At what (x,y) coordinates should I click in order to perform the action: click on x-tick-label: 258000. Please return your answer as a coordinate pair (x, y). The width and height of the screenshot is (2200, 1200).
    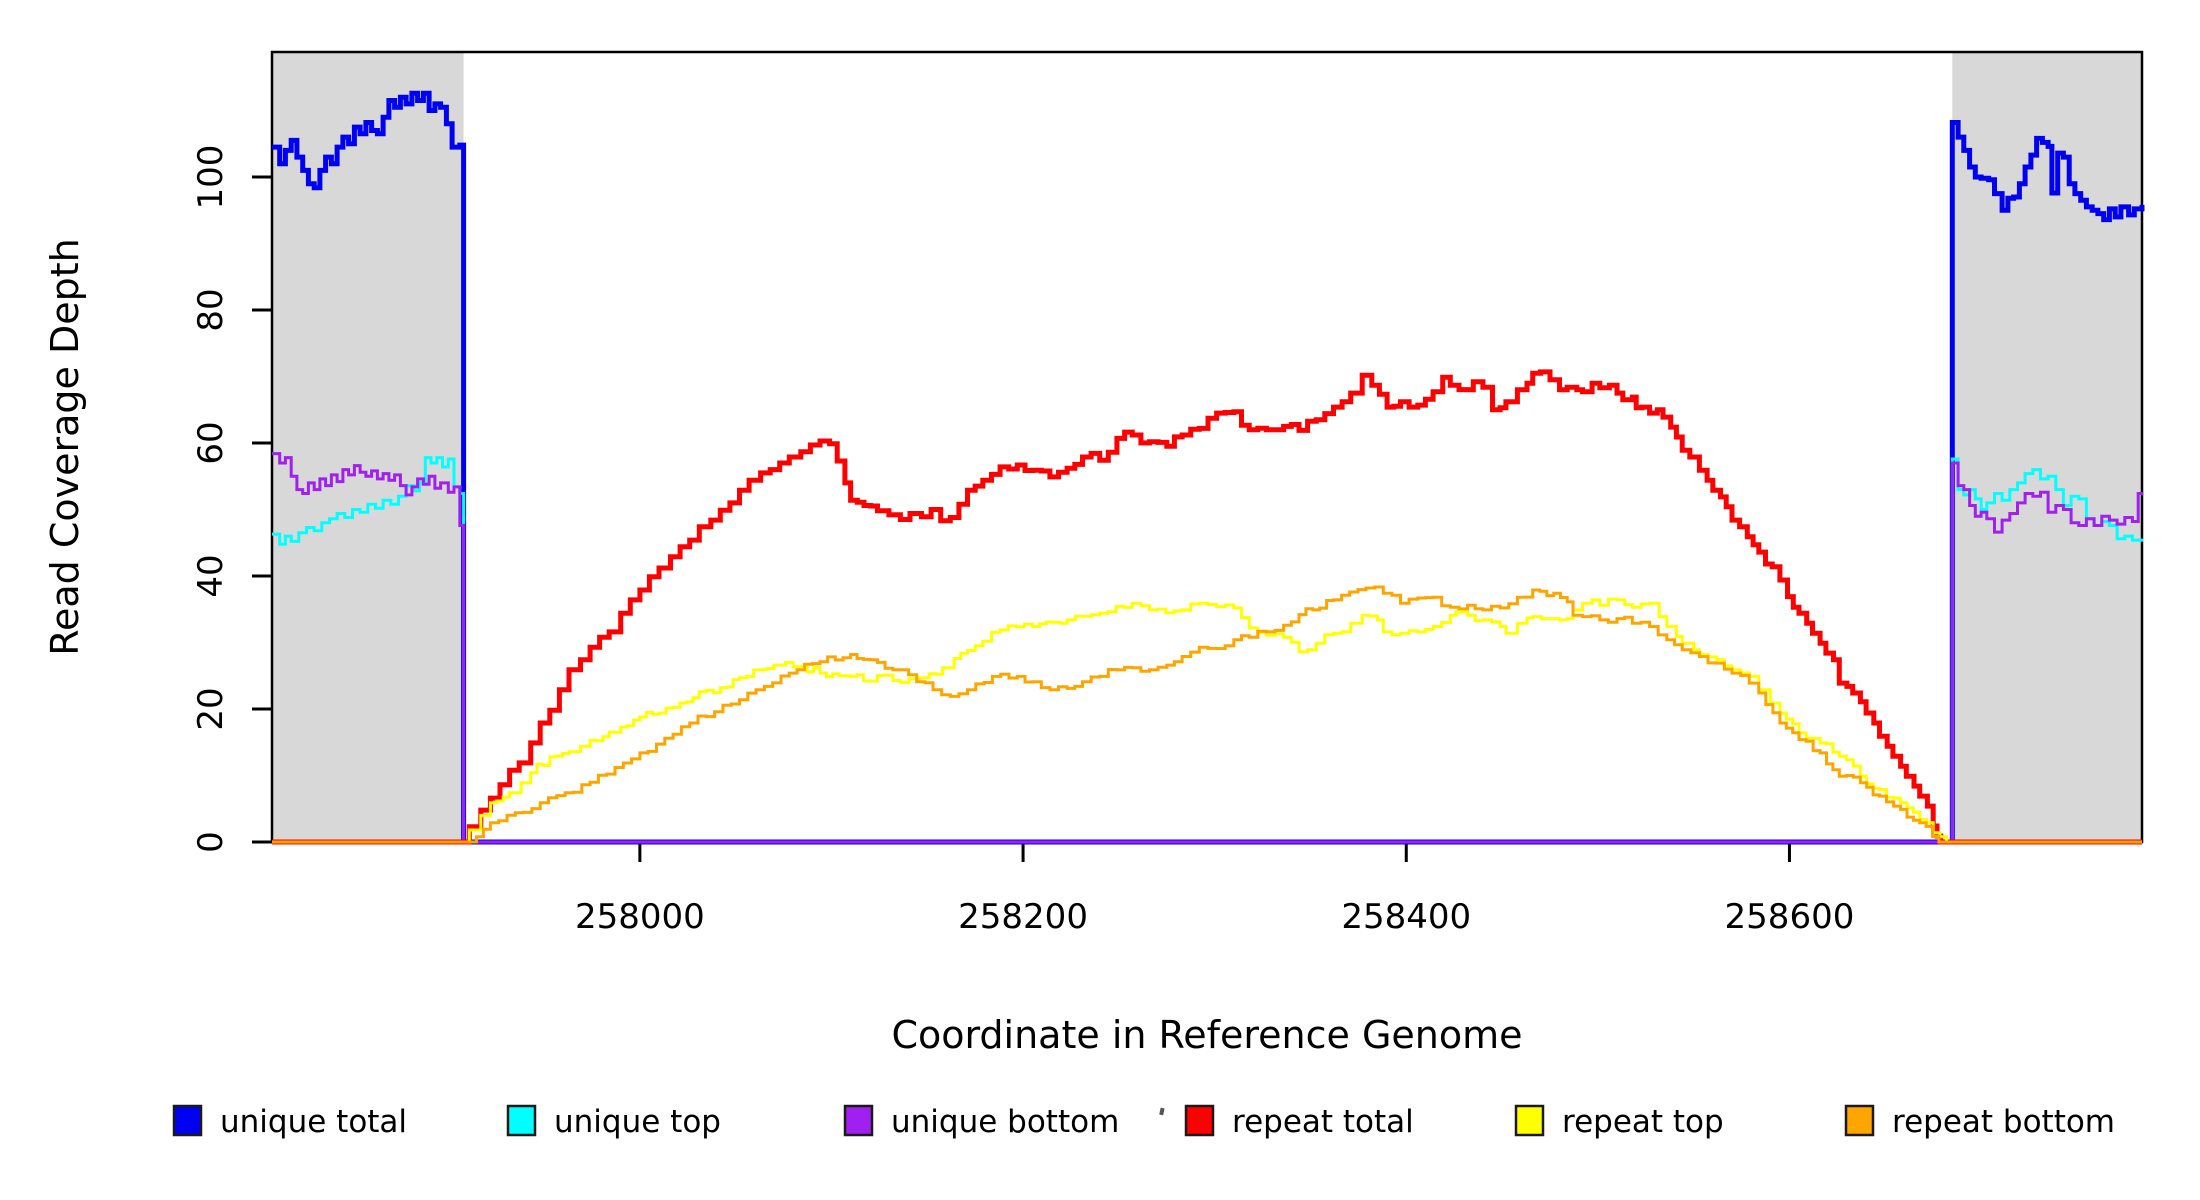
    Looking at the image, I should click on (640, 917).